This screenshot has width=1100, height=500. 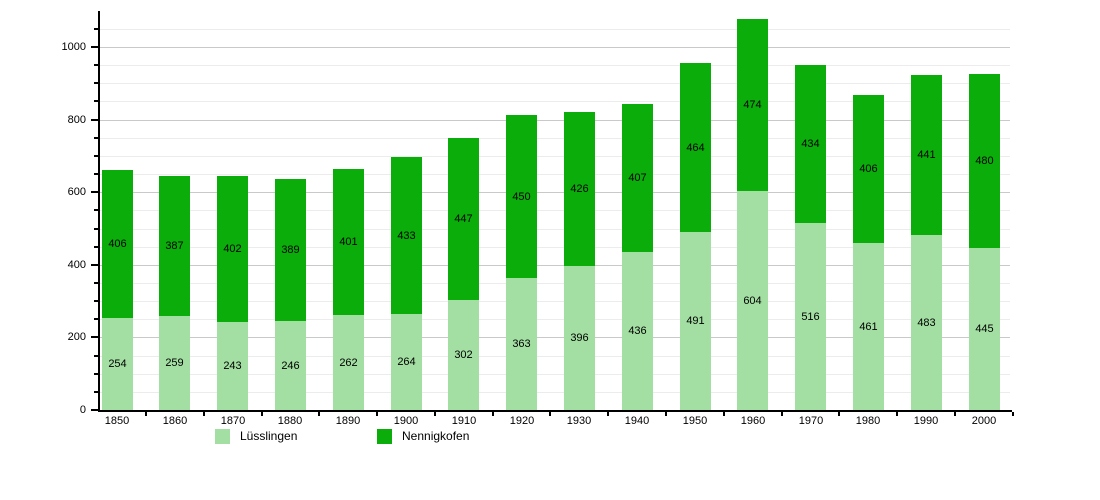 I want to click on y-tick-label: 600, so click(x=76, y=192).